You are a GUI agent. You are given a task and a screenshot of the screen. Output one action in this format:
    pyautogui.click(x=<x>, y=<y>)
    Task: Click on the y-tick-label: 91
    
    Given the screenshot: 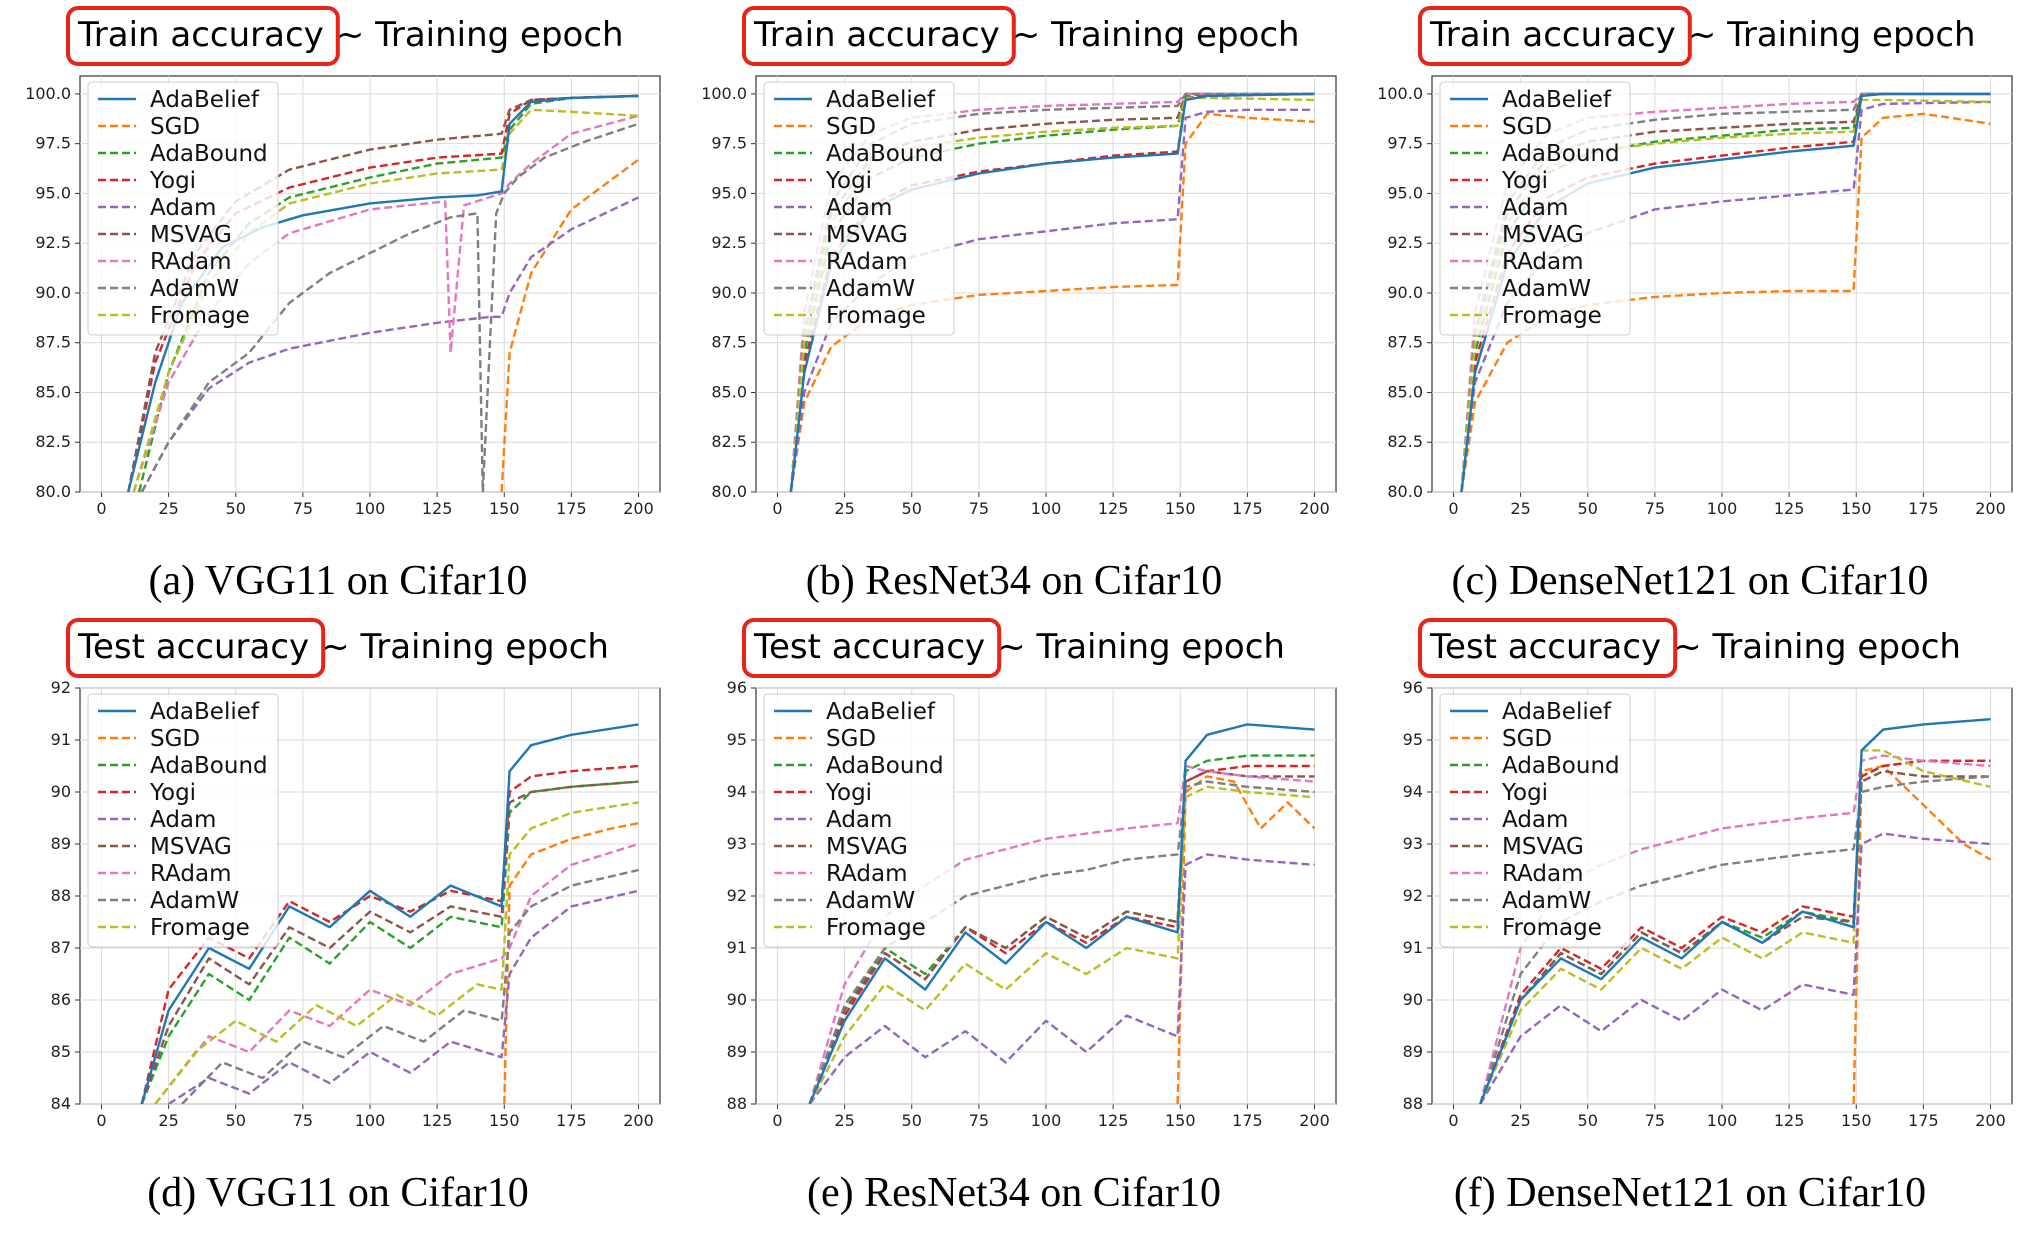 What is the action you would take?
    pyautogui.click(x=61, y=739)
    